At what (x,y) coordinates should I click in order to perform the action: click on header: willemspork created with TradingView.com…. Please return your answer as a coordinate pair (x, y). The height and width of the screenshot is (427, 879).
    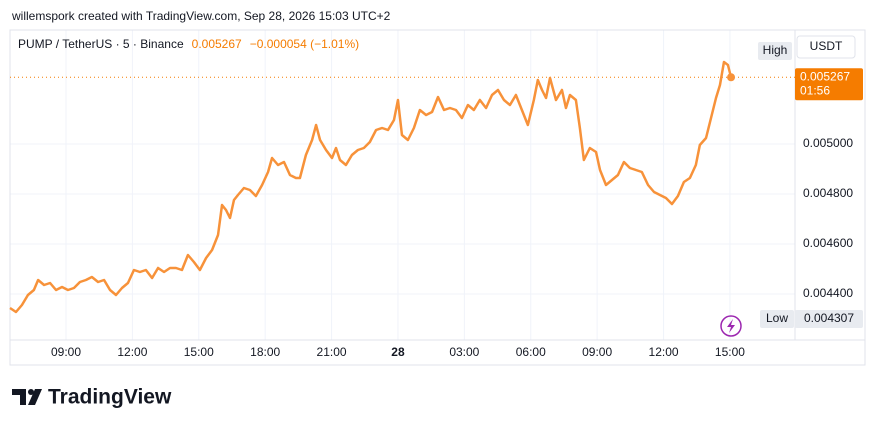
    Looking at the image, I should click on (201, 16).